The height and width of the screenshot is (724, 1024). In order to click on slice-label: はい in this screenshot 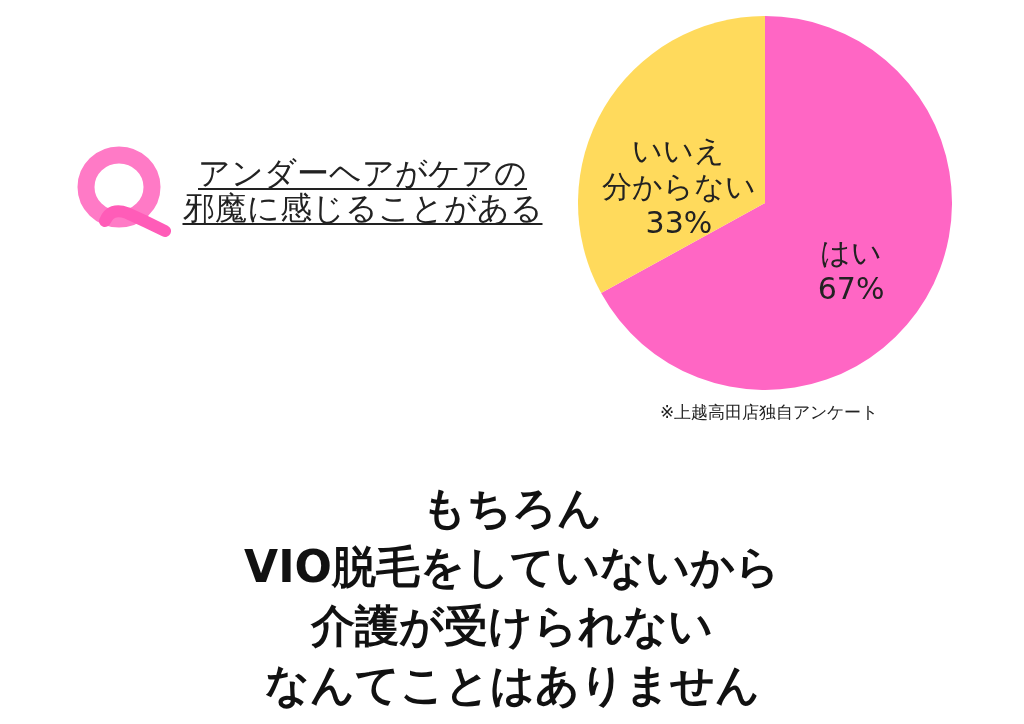, I will do `click(851, 252)`.